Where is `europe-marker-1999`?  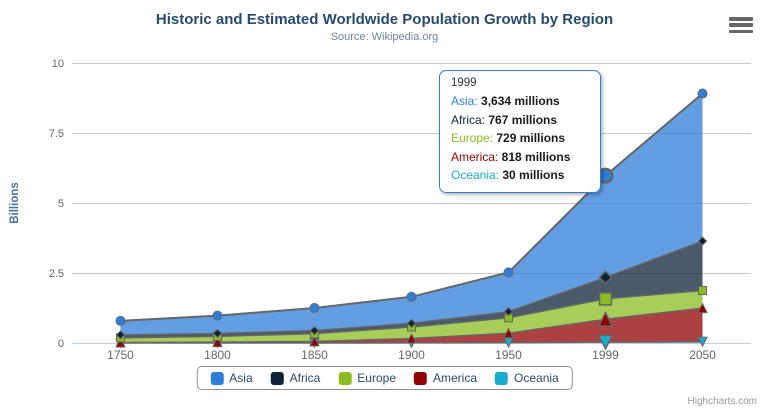
europe-marker-1999 is located at coordinates (605, 299).